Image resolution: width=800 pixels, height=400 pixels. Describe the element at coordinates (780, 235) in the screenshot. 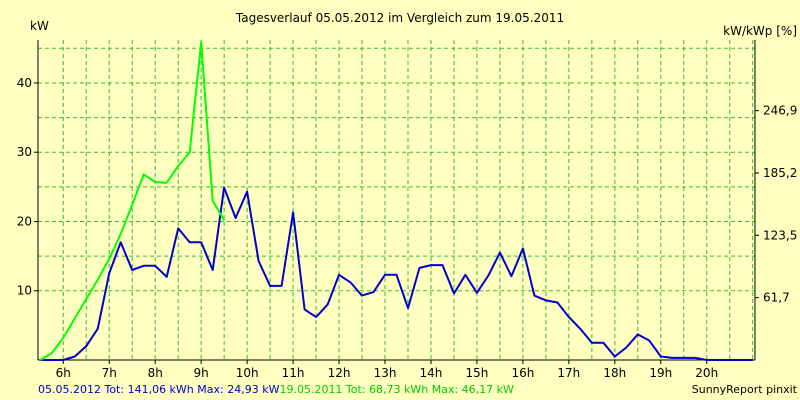

I see `y-tick-label-right: 123,5` at that location.